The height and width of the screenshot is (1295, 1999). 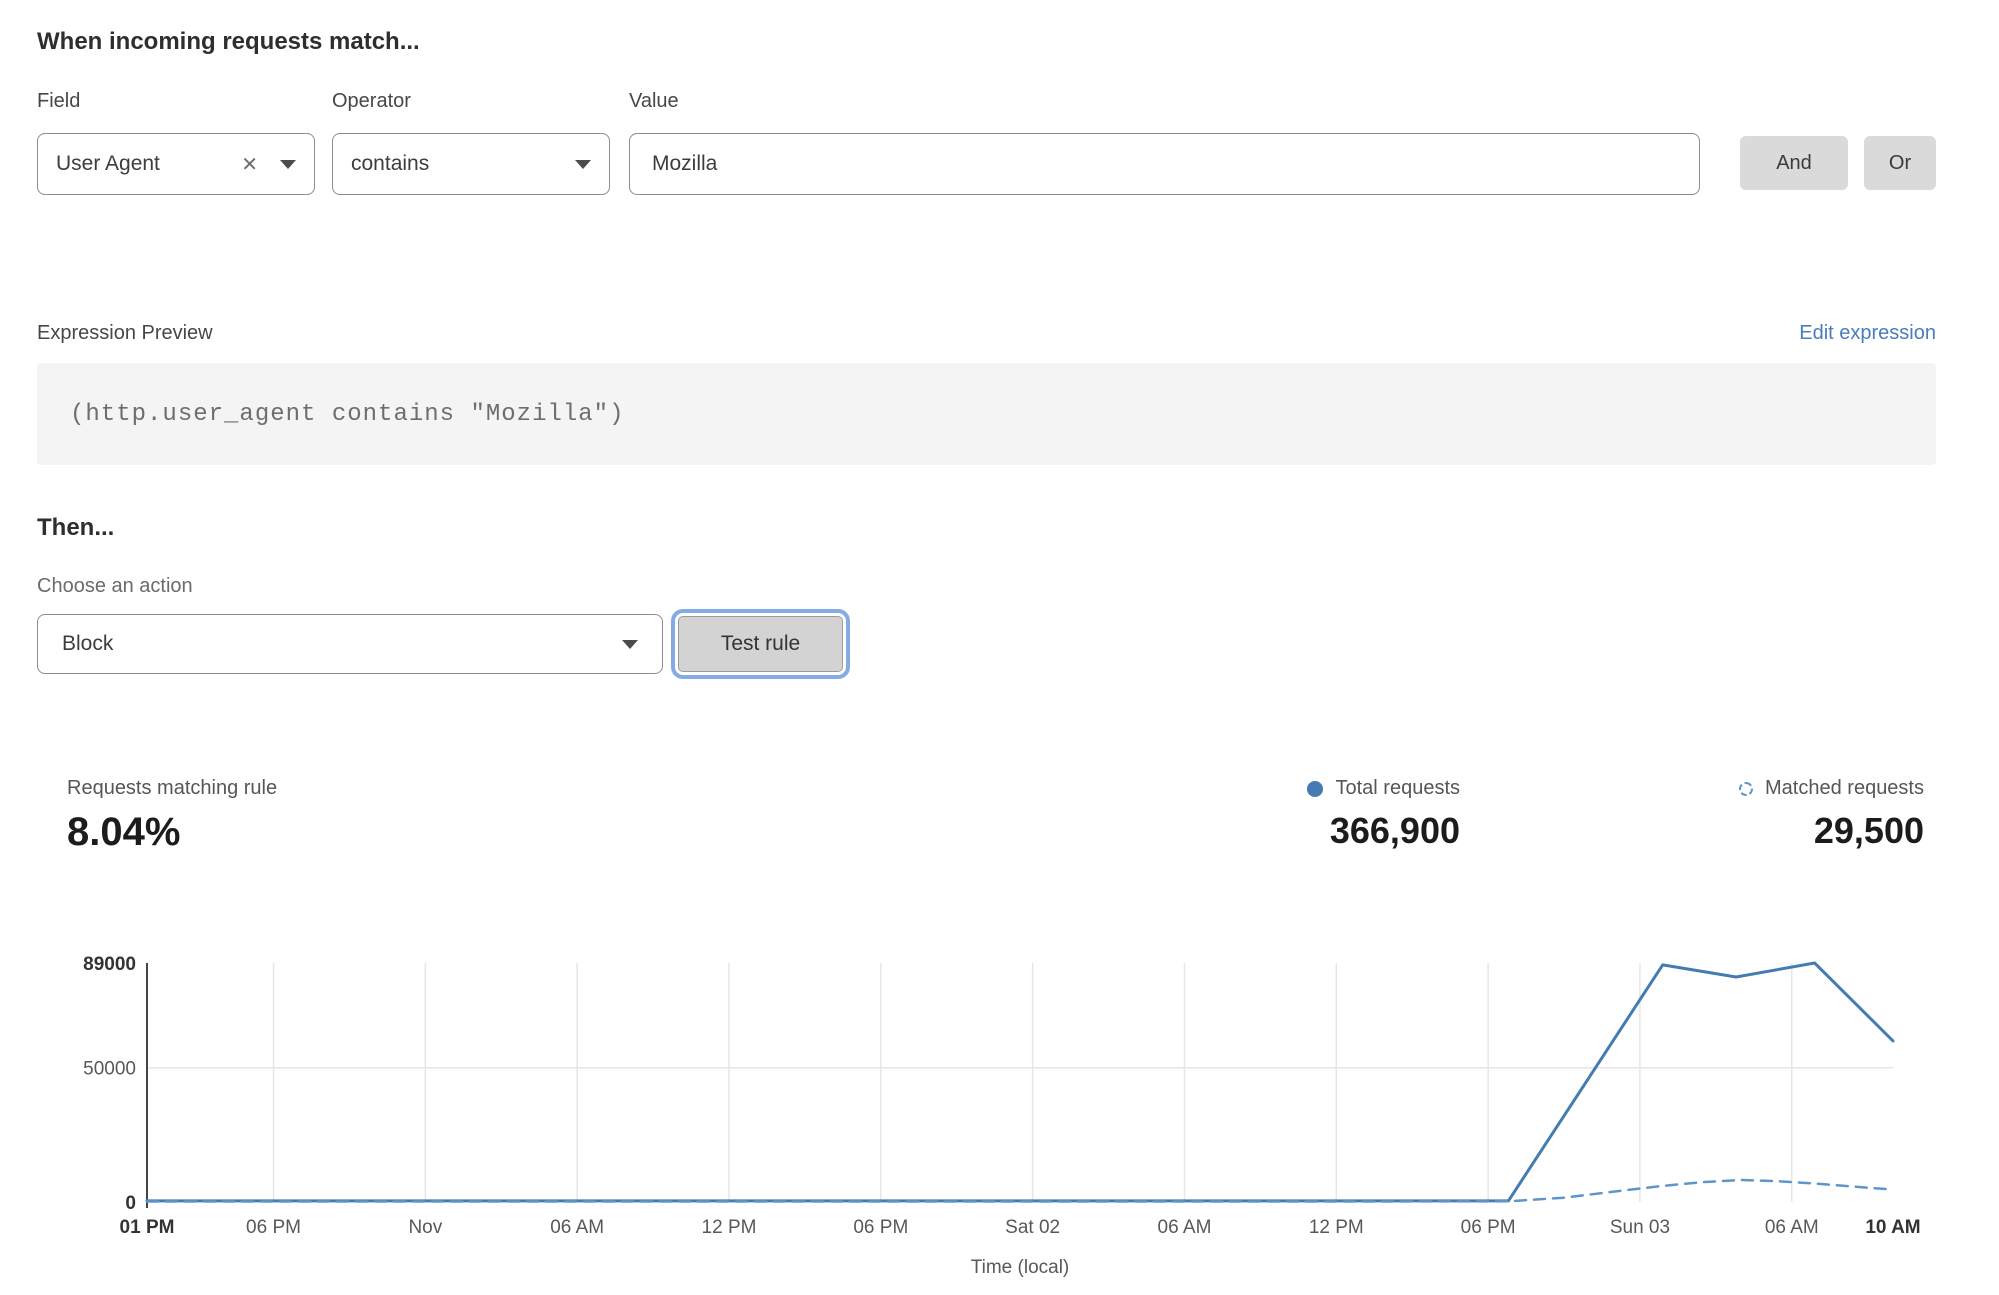 I want to click on matched-requests-stat: Matched requests 29,500, so click(x=1831, y=814).